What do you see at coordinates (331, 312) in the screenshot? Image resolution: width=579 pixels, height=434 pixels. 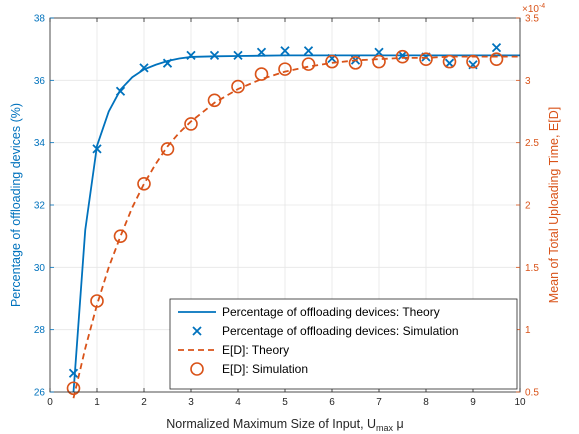 I see `legend-label: Percentage of offloading devices: Theory` at bounding box center [331, 312].